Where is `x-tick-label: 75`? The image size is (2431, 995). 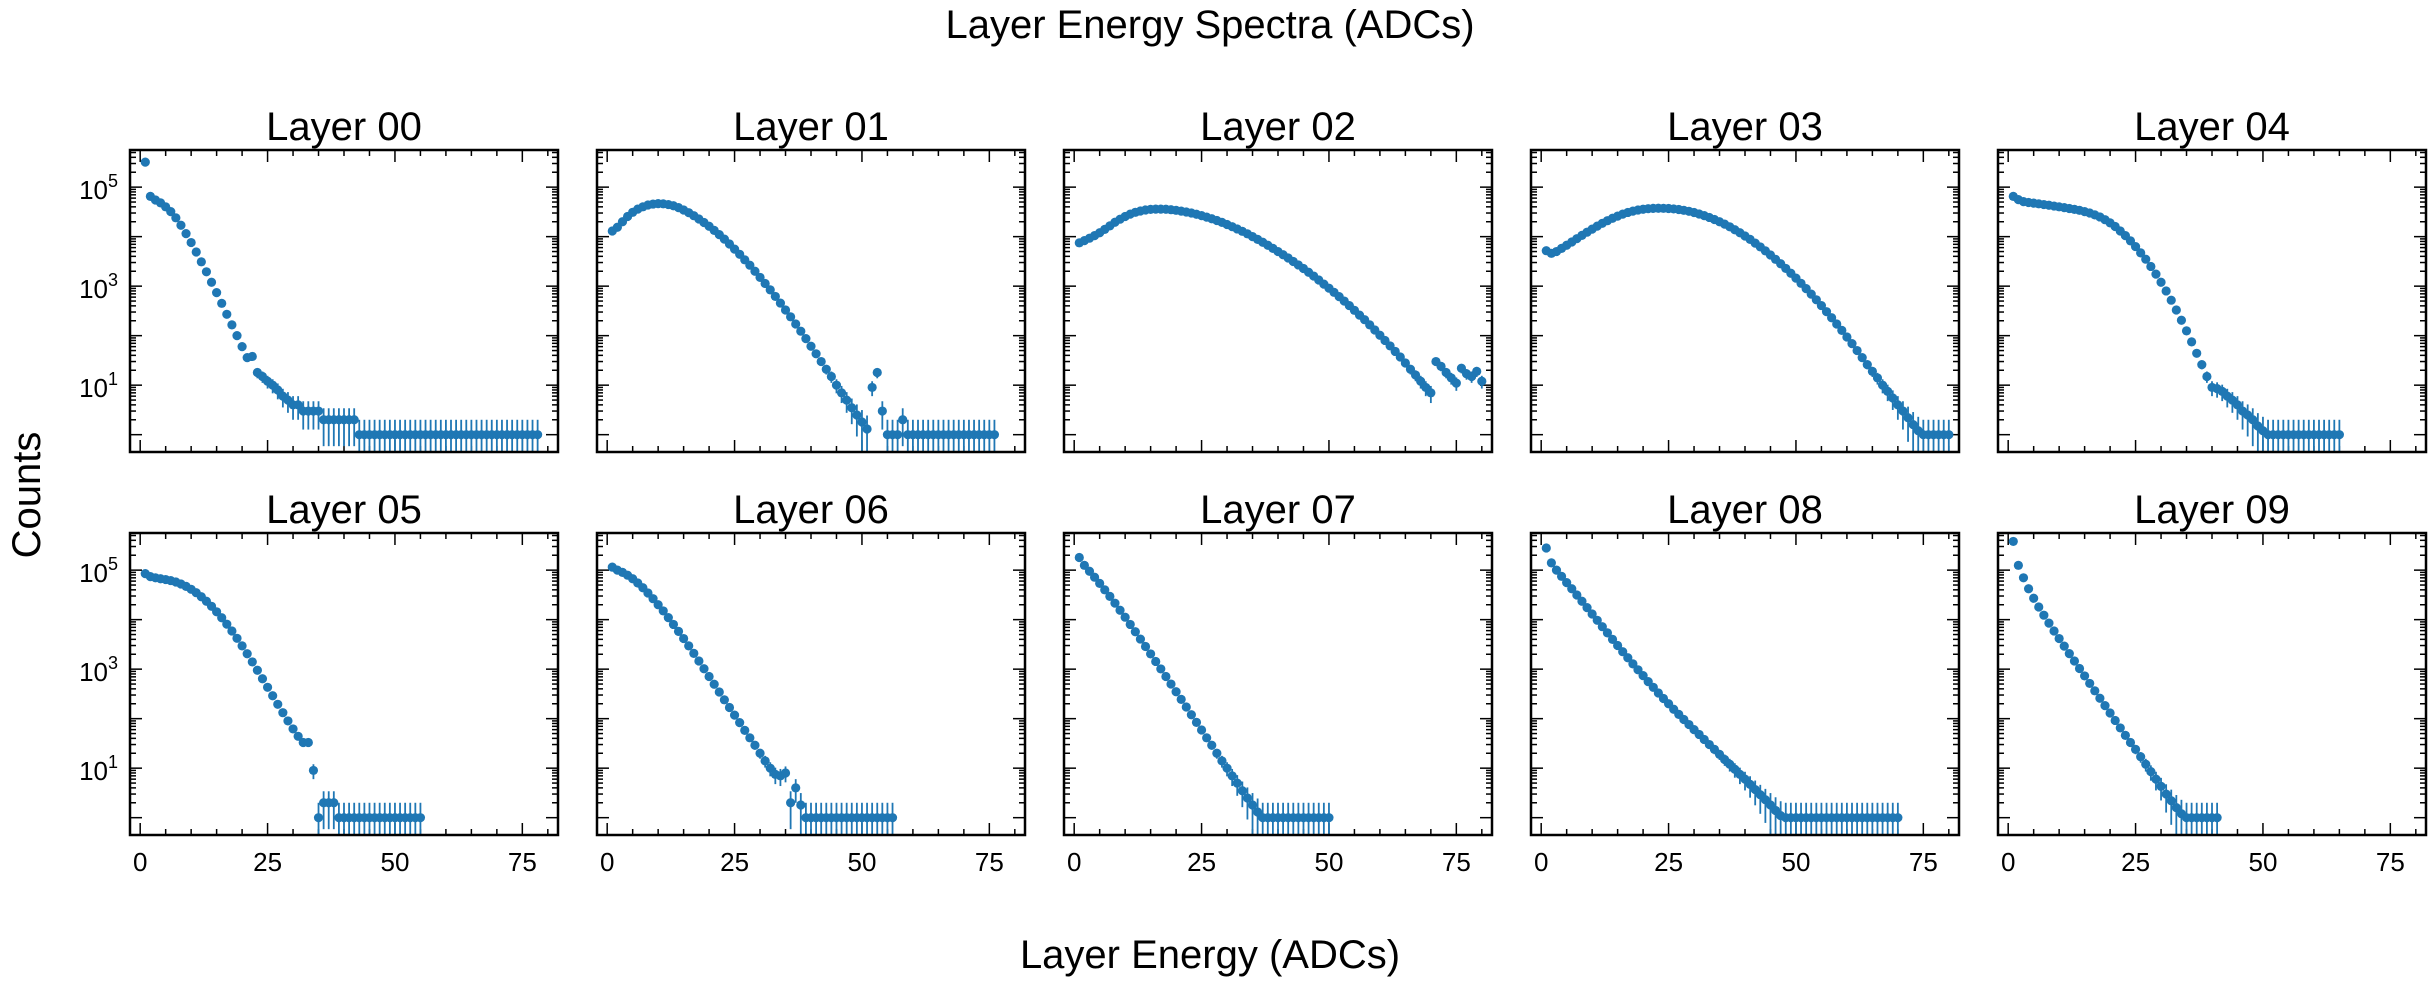 x-tick-label: 75 is located at coordinates (2390, 862).